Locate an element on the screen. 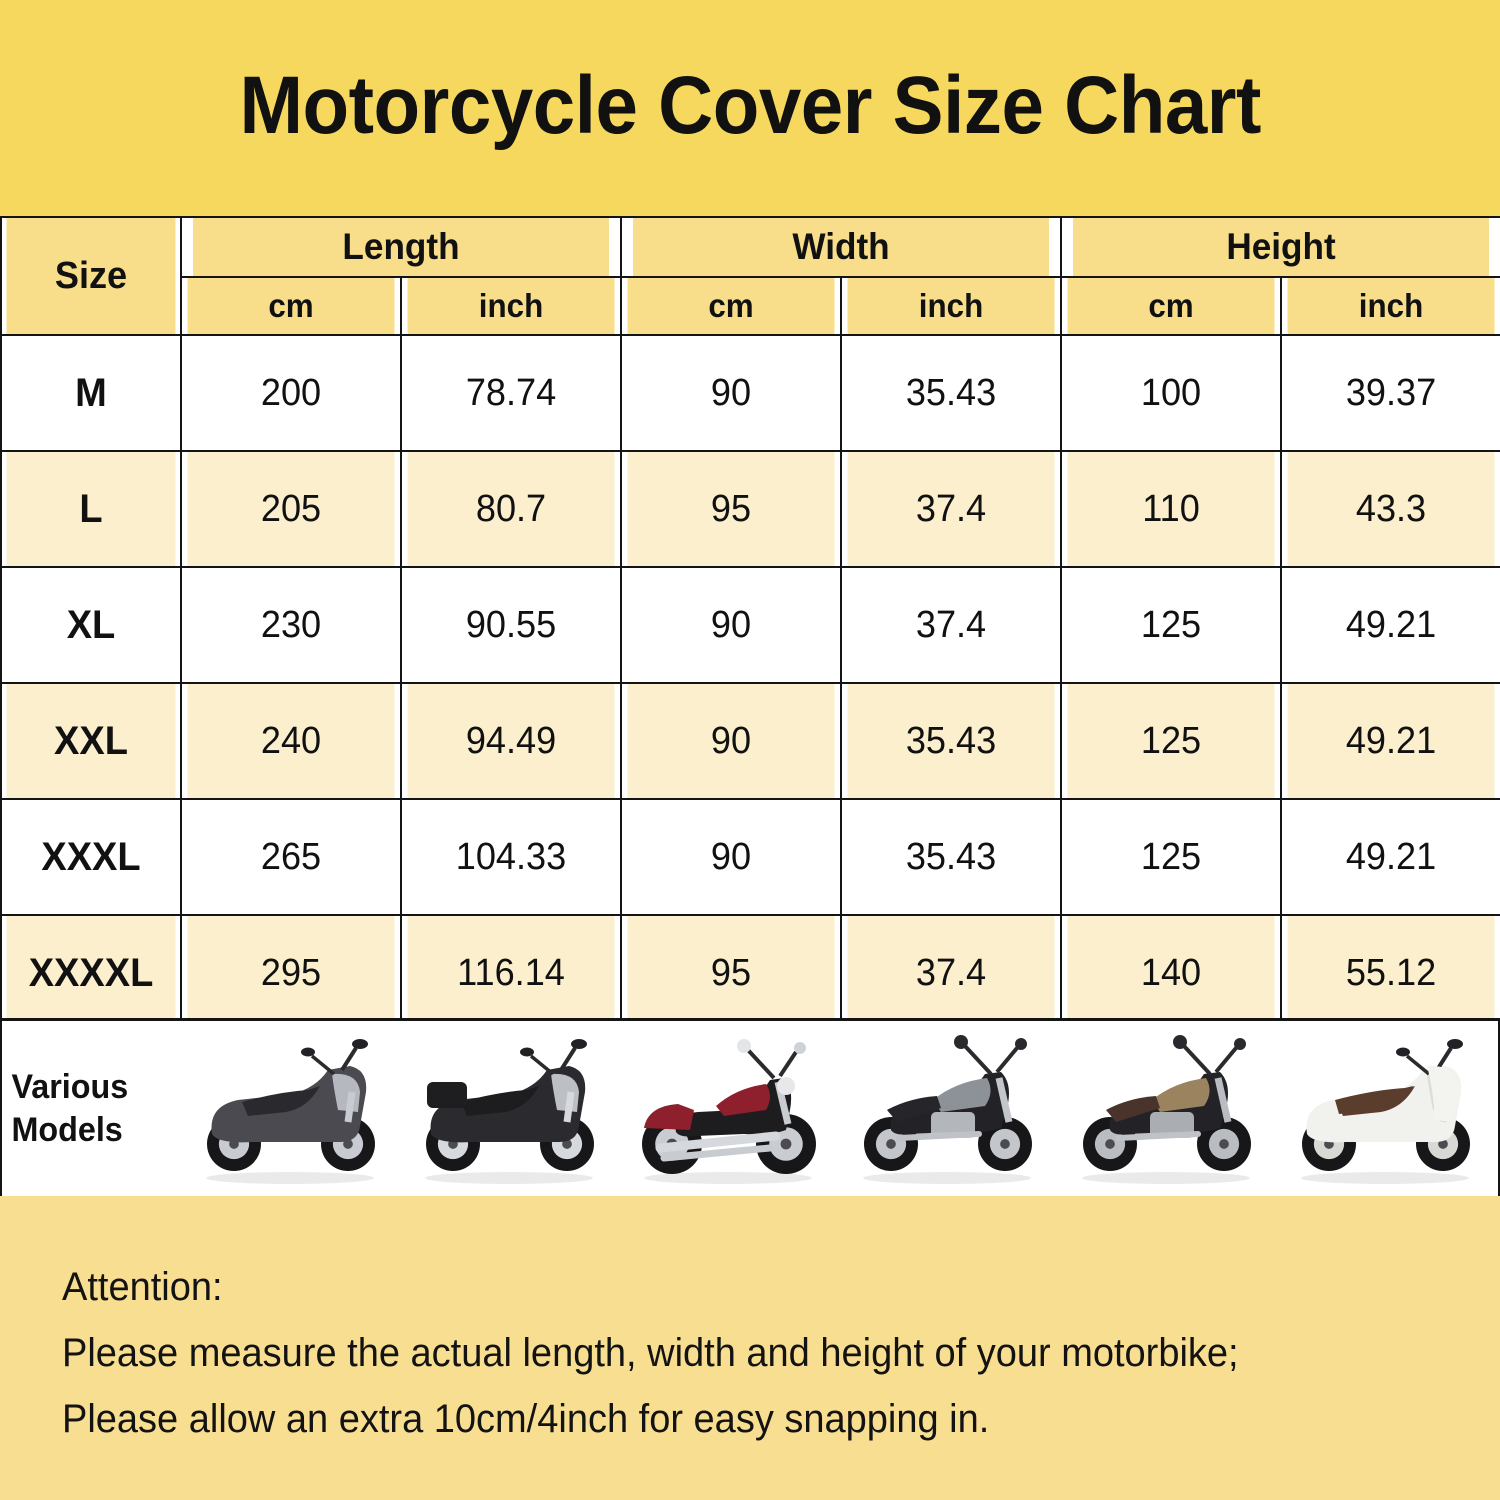  cell-size: XXXXL is located at coordinates (91, 973).